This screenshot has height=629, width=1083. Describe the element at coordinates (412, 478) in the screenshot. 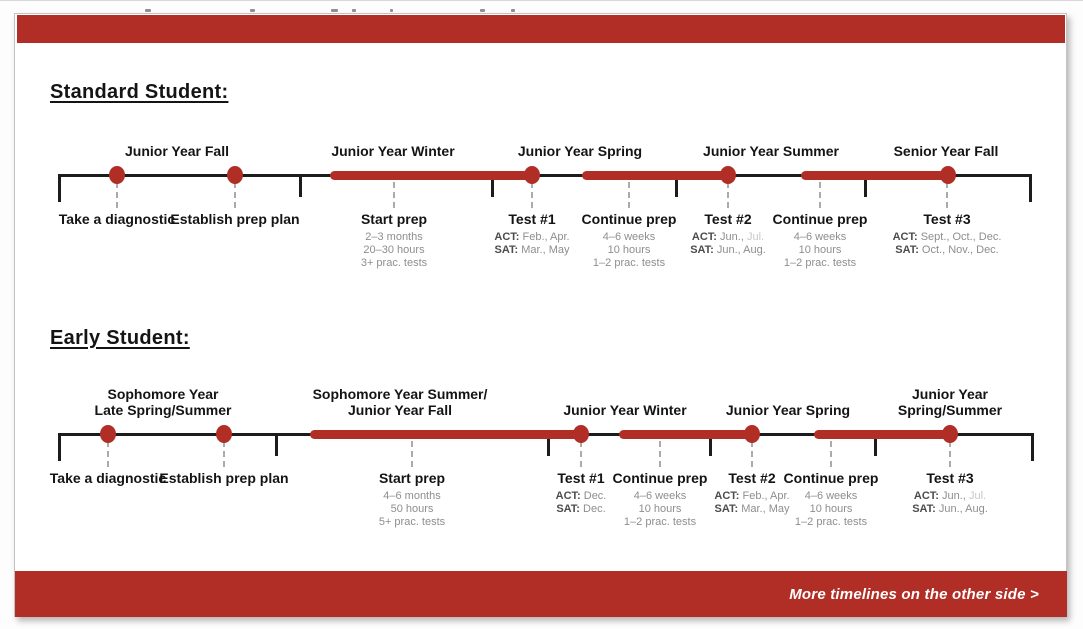

I see `milestone-title: Start prep` at that location.